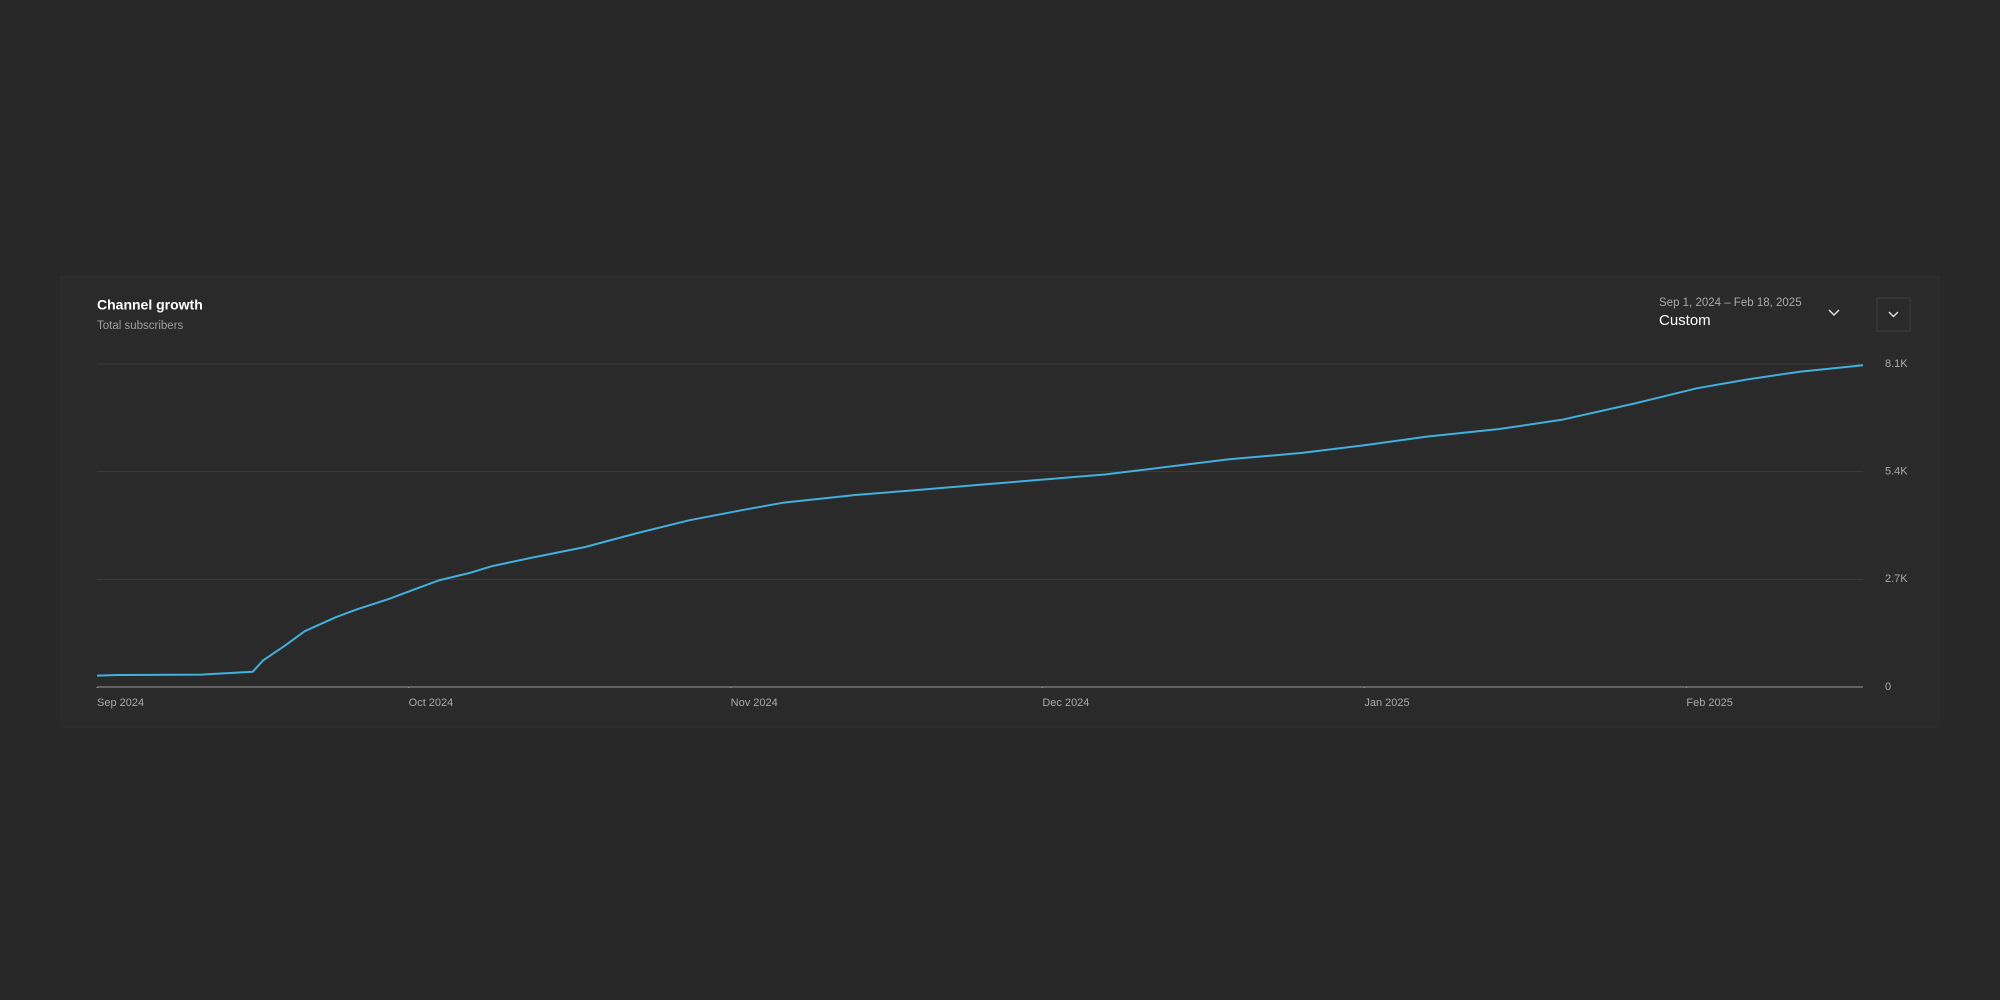  What do you see at coordinates (120, 703) in the screenshot?
I see `x-tick-label: Sep 2024` at bounding box center [120, 703].